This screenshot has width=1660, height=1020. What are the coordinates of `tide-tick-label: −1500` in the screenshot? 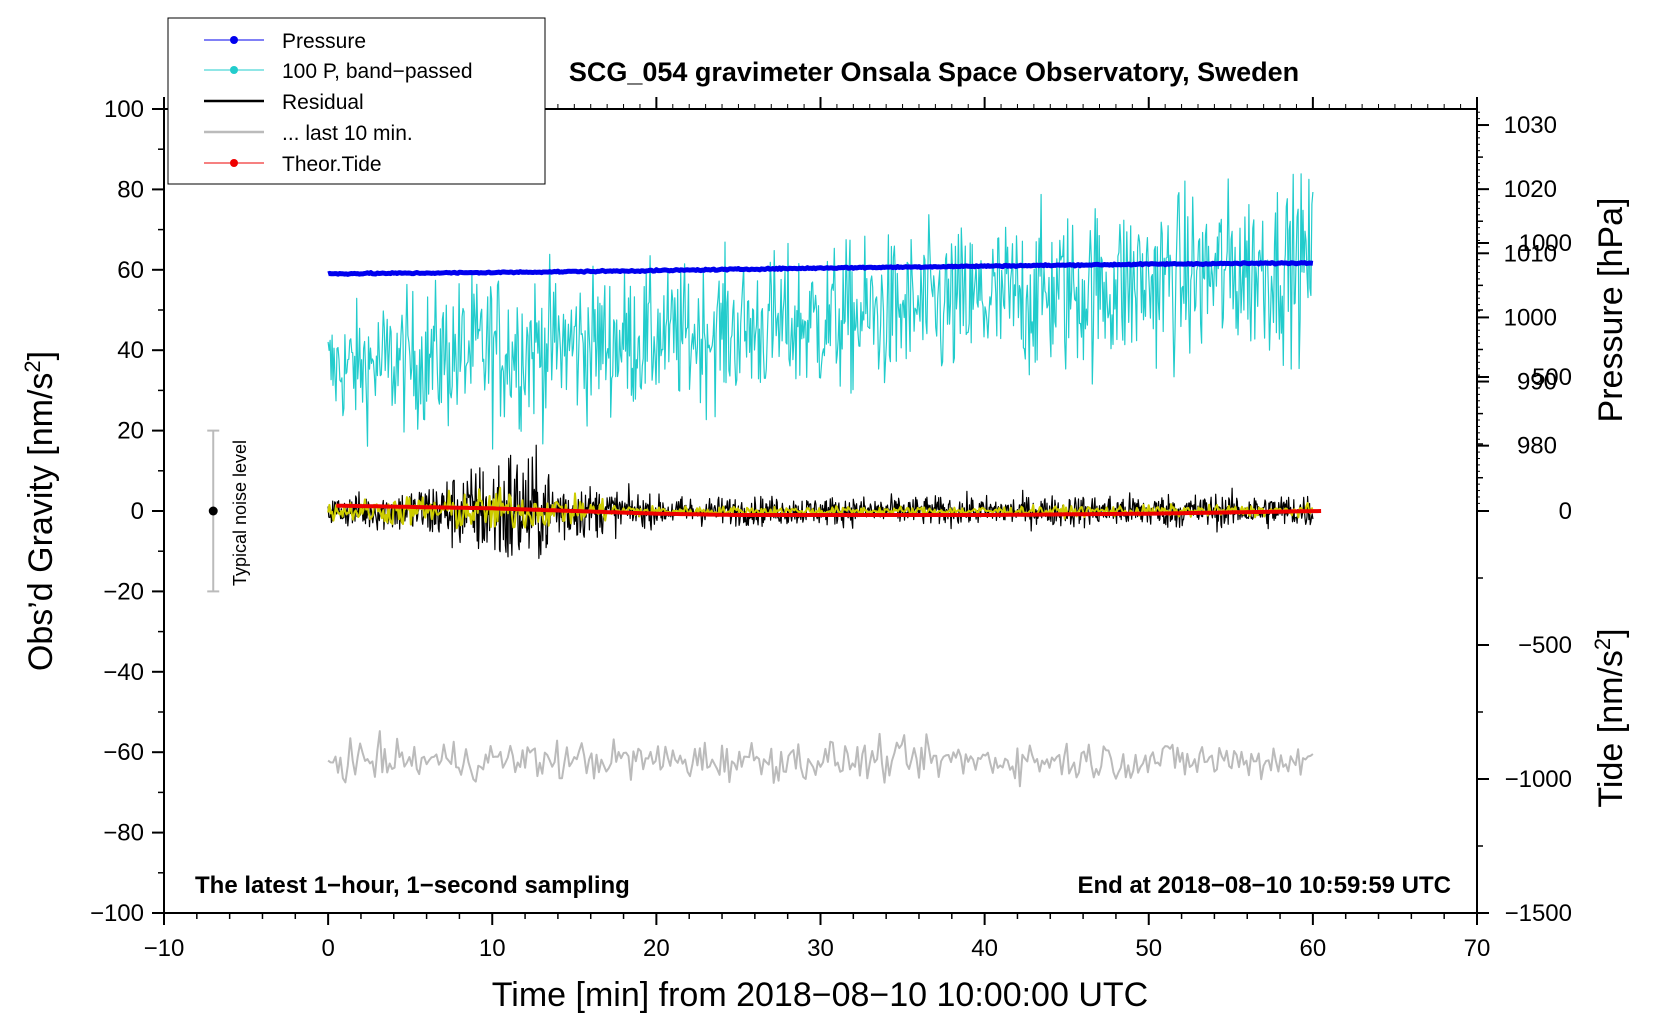 It's located at (1538, 913).